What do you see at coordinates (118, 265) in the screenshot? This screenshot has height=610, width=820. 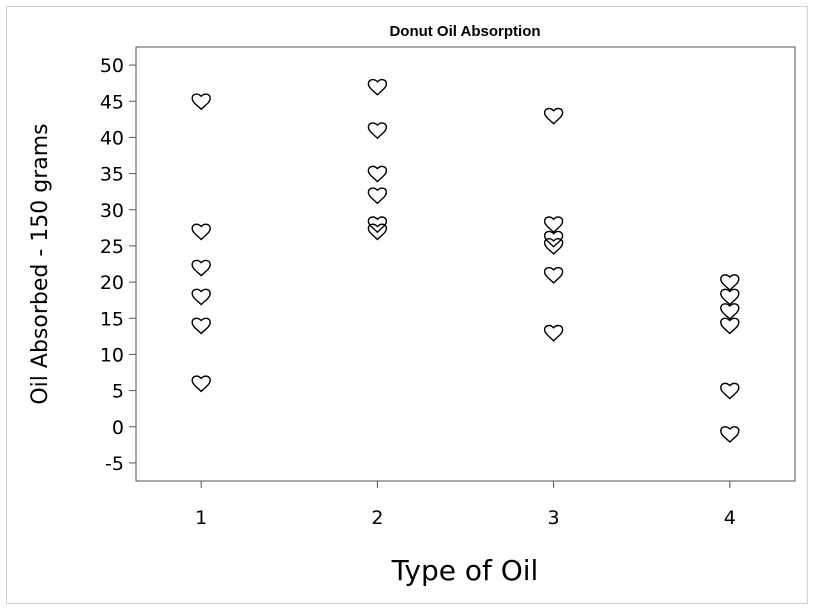 I see `y-axis: -5 0 5 10 15 20 25 30 35 40 45 50` at bounding box center [118, 265].